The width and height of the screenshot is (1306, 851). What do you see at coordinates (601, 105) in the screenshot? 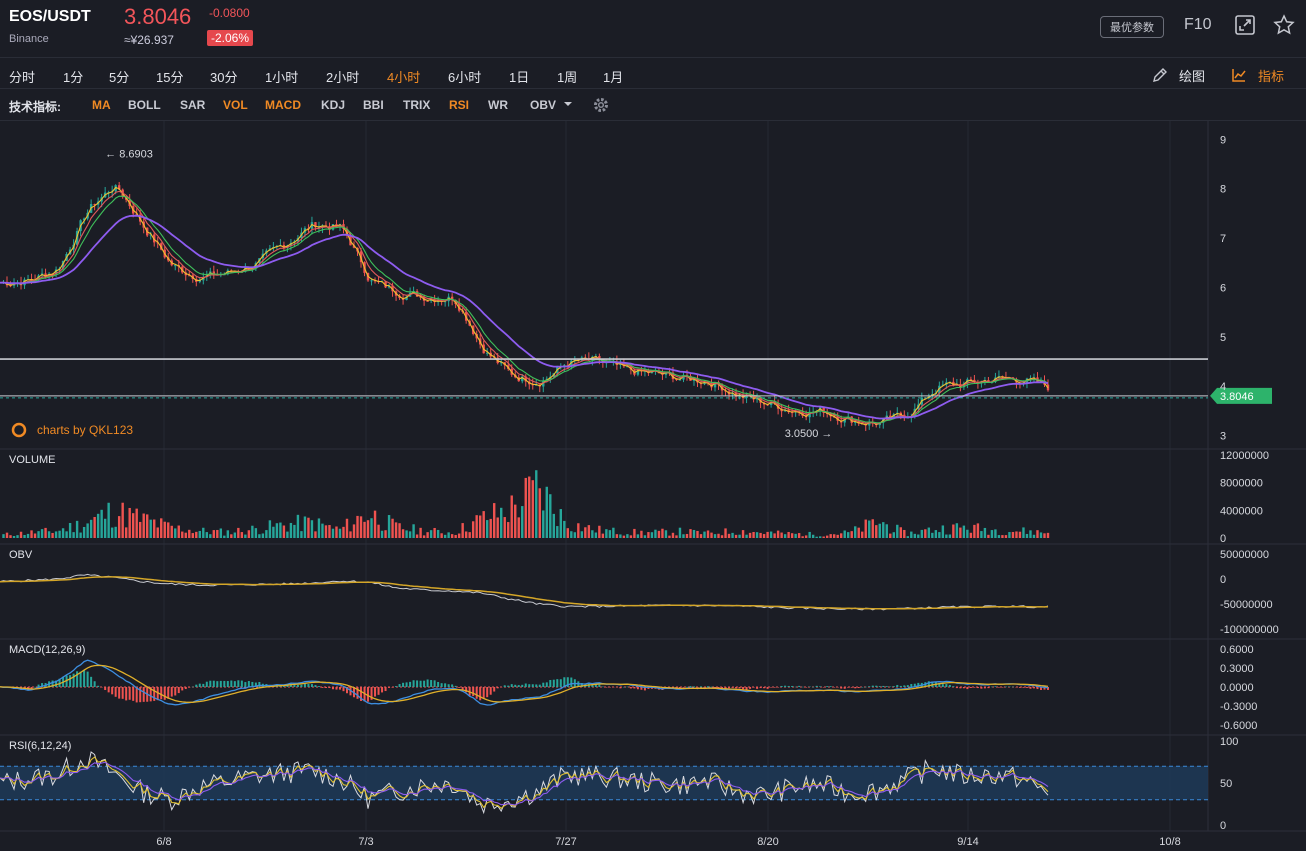
I see `gear-icon` at bounding box center [601, 105].